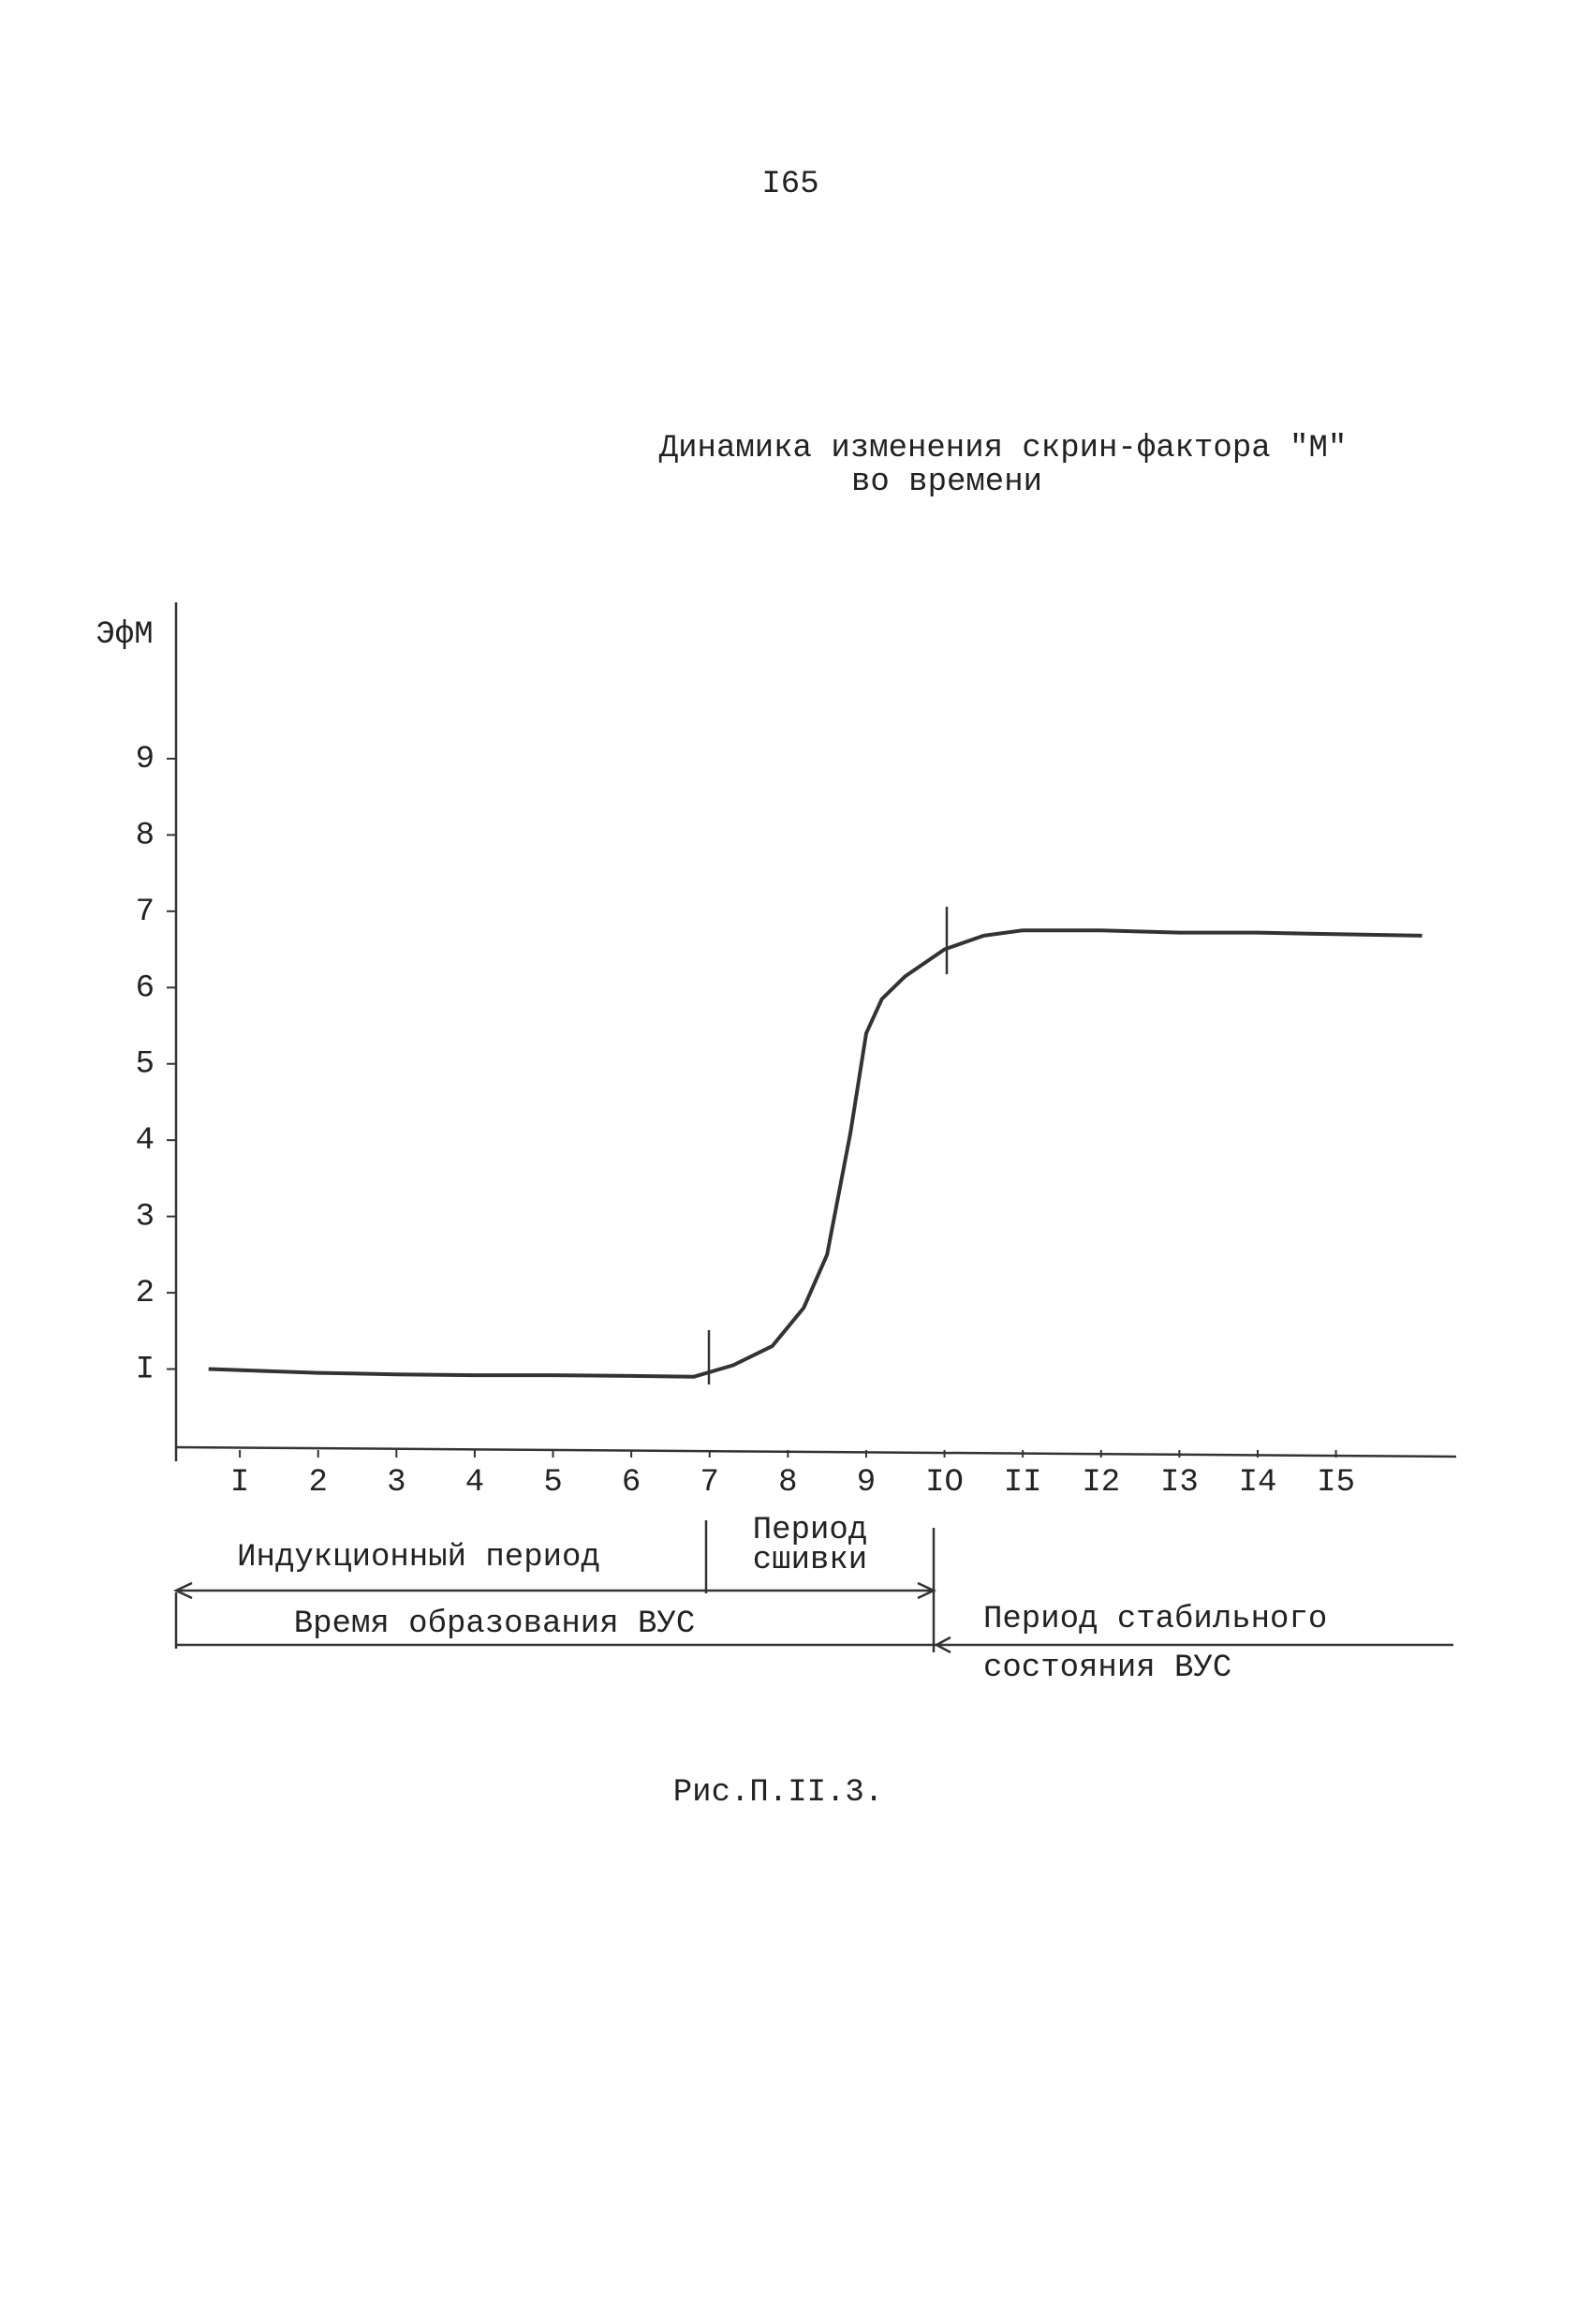  I want to click on annotation: Период, so click(810, 1531).